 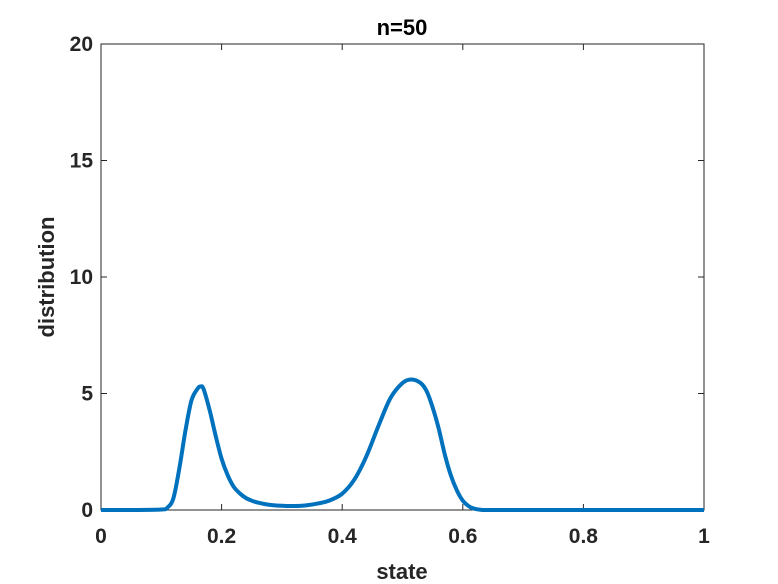 I want to click on x-axis-label: state, so click(x=401, y=571).